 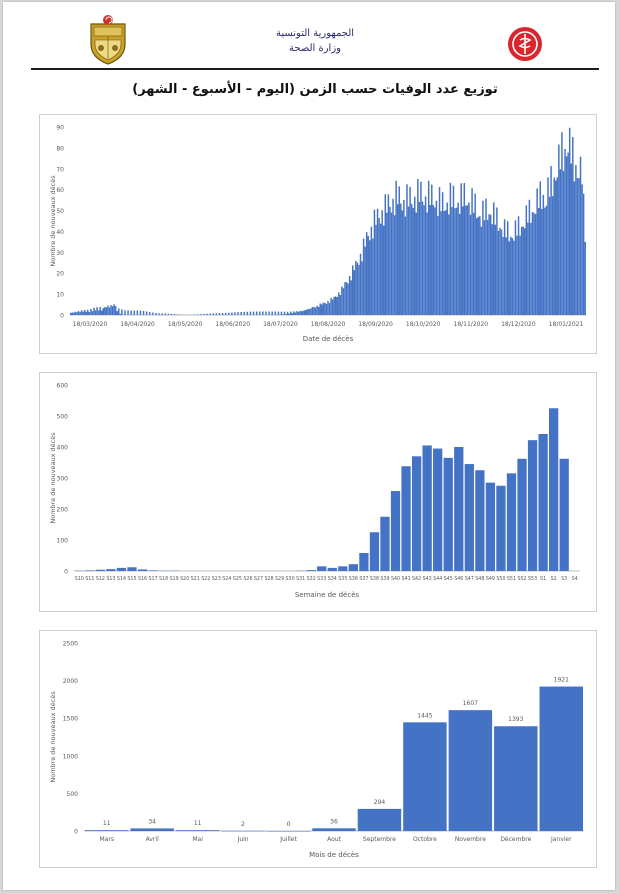 What do you see at coordinates (237, 579) in the screenshot?
I see `x-tick-label: S25` at bounding box center [237, 579].